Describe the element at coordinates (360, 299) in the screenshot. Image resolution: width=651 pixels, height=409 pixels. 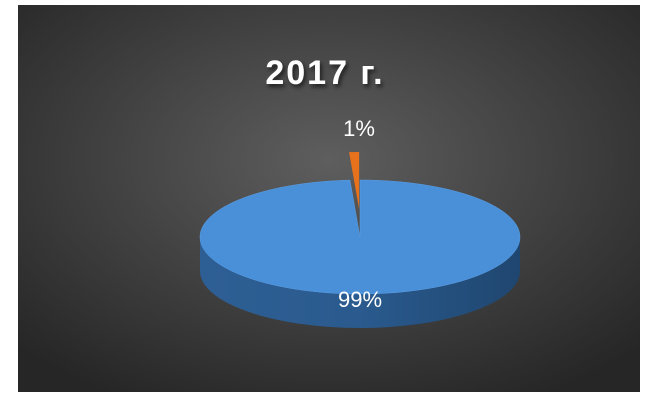
I see `data-label: 99%` at that location.